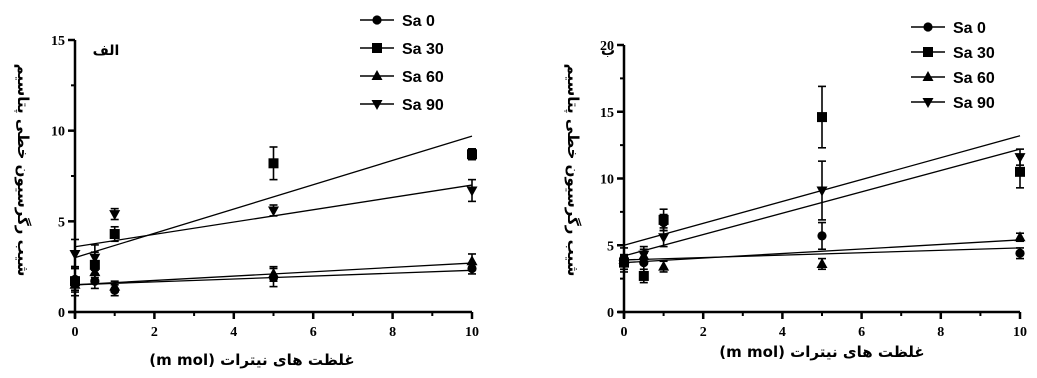 This screenshot has width=1037, height=378. Describe the element at coordinates (607, 46) in the screenshot. I see `y-tick-label: 20` at that location.